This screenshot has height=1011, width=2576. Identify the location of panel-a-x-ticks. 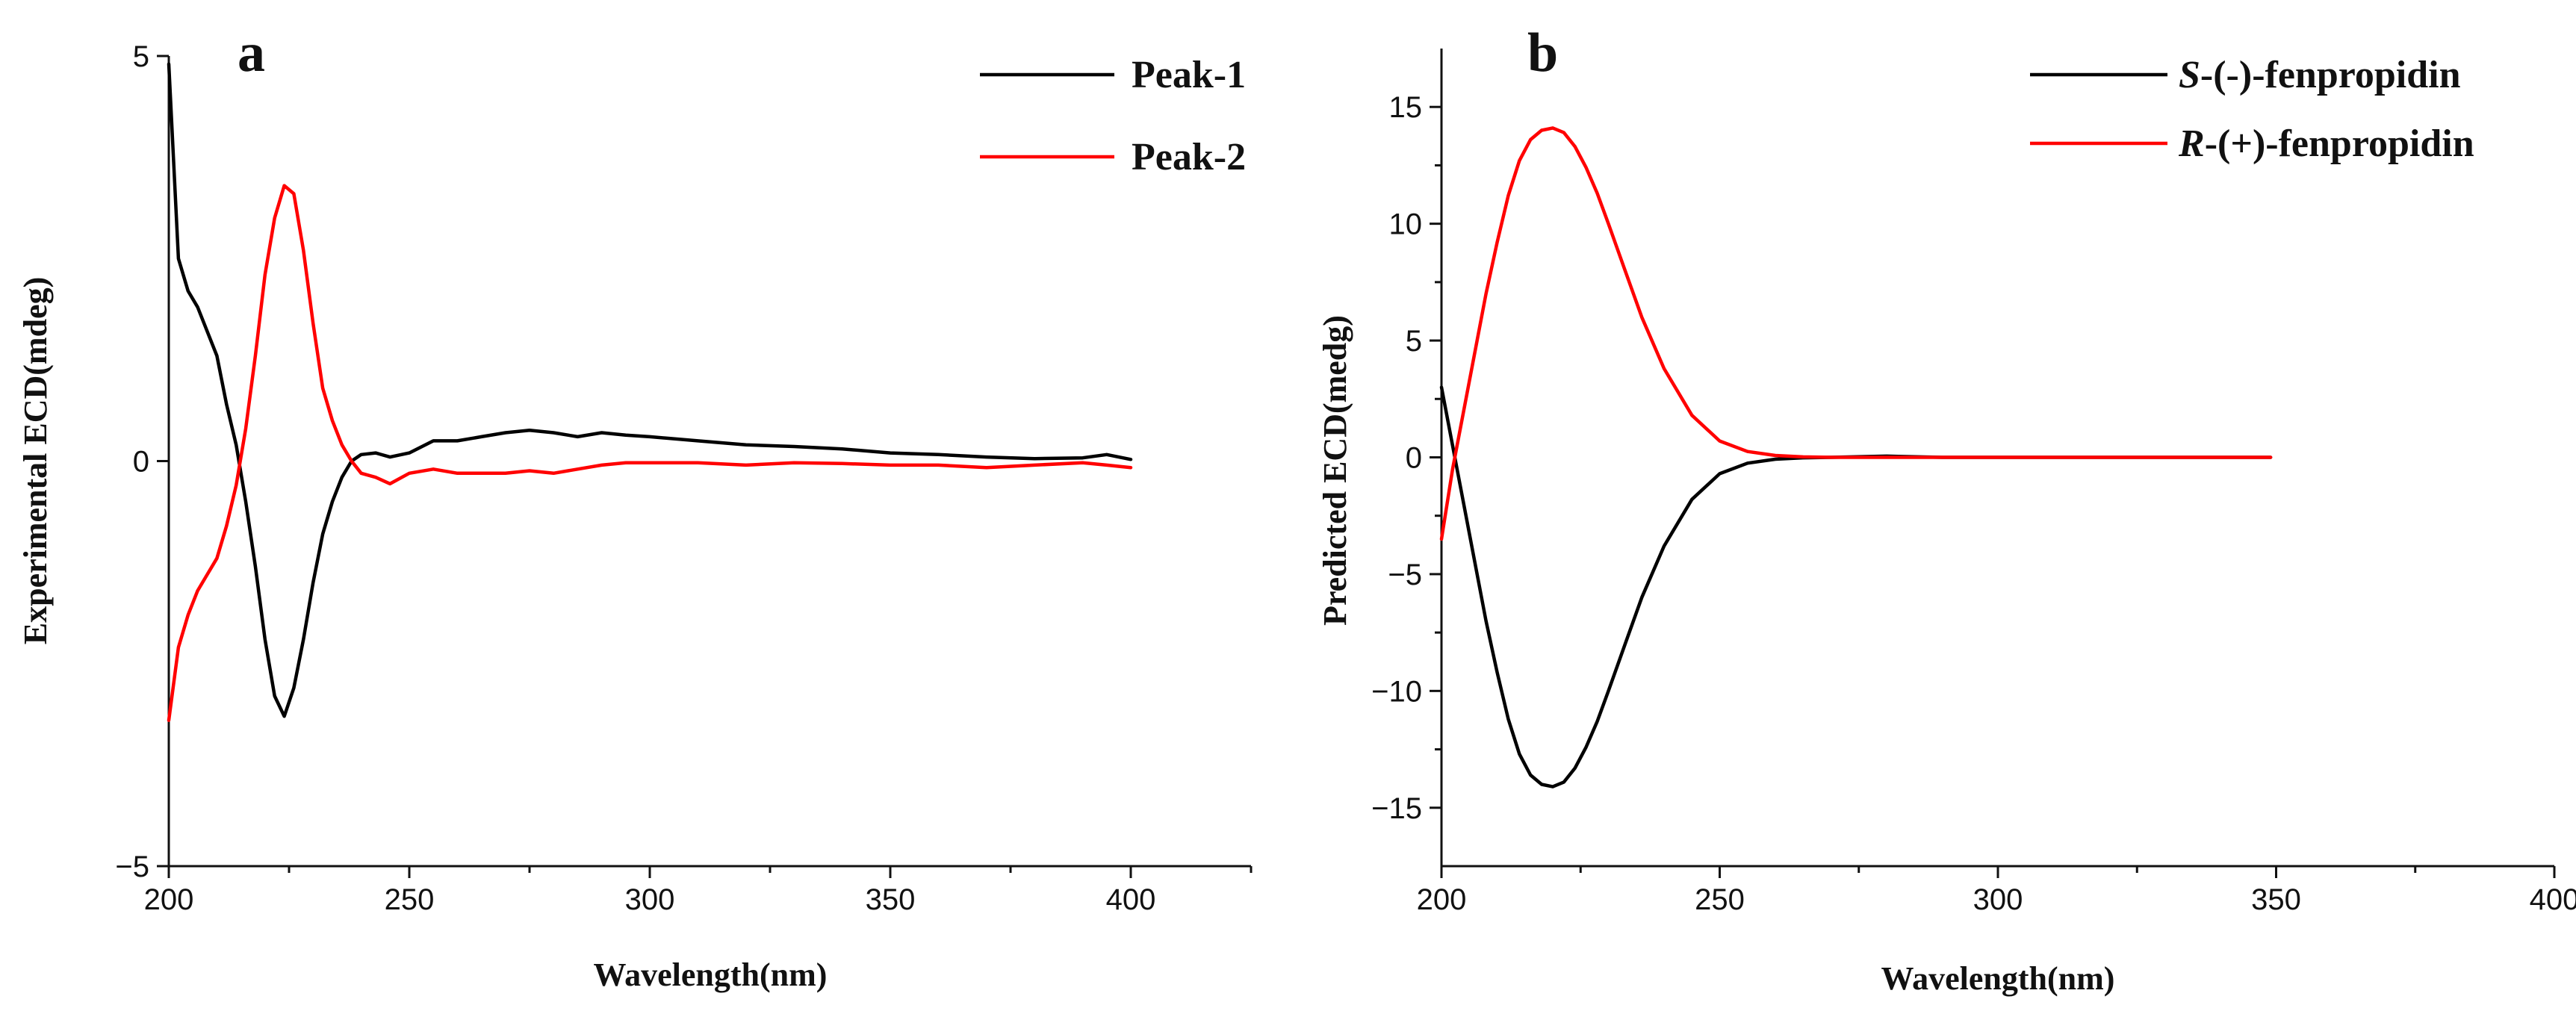
(710, 872).